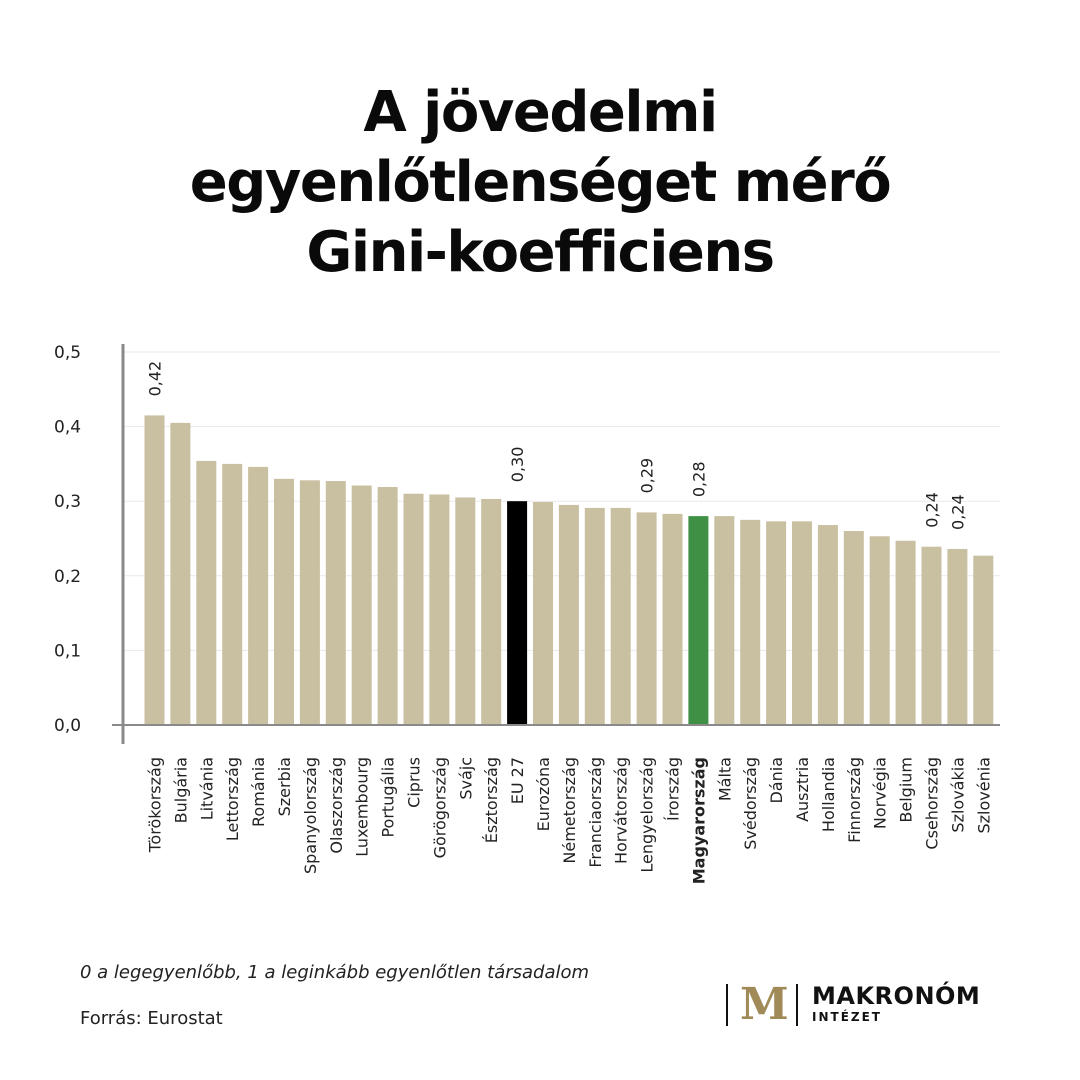  I want to click on x-tick-label: Szerbia, so click(284, 786).